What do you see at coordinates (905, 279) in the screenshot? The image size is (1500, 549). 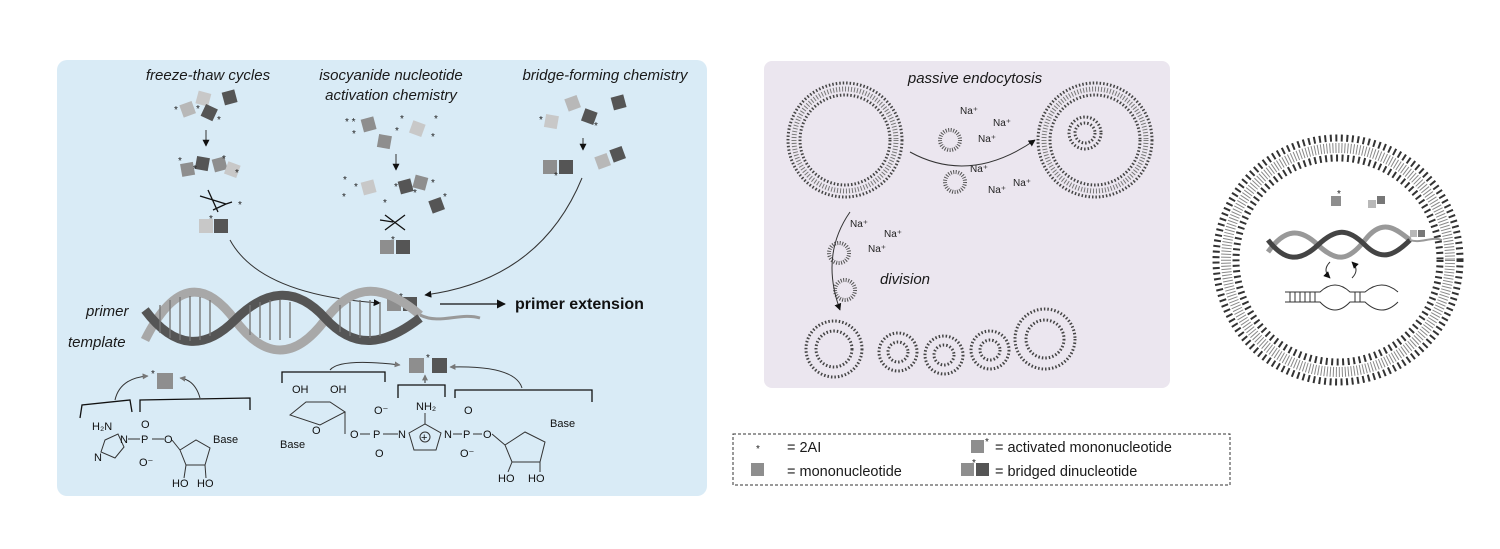 I see `division-label: division` at bounding box center [905, 279].